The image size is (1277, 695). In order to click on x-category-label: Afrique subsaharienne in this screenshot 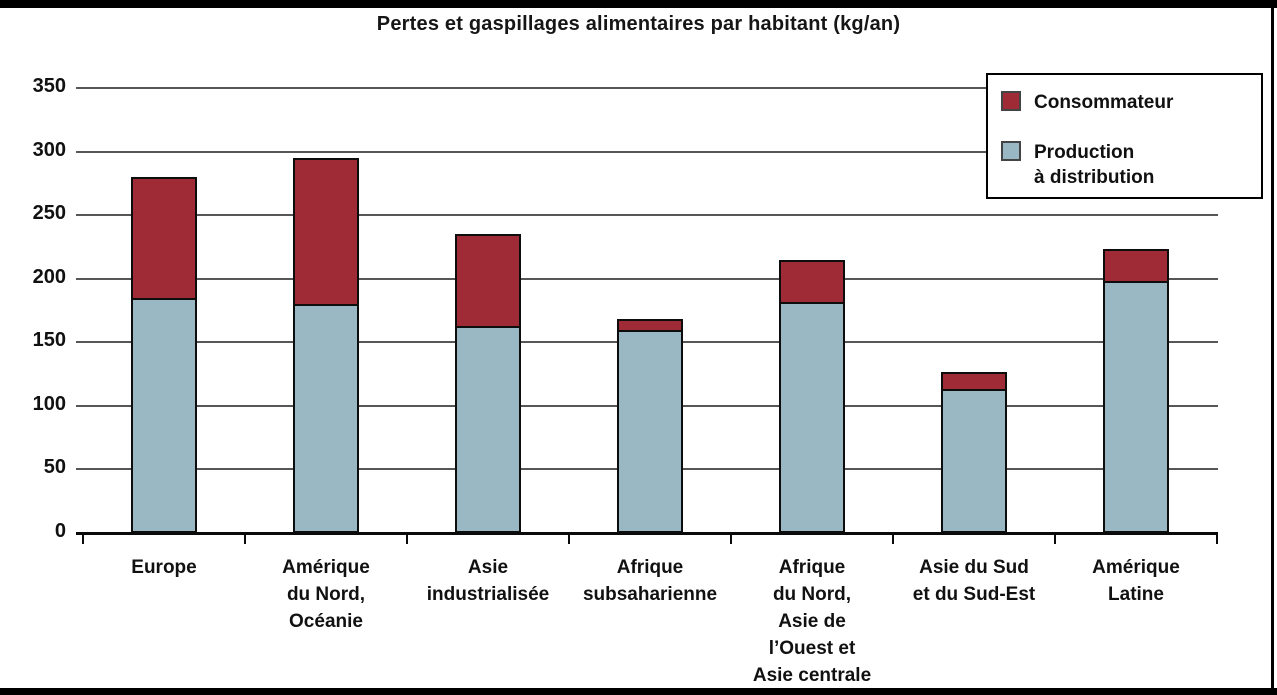, I will do `click(650, 581)`.